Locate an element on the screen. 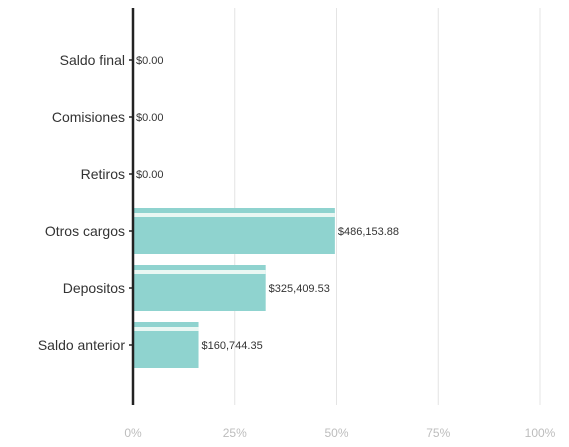 The width and height of the screenshot is (569, 447). x-tick-label: 0% is located at coordinates (133, 433).